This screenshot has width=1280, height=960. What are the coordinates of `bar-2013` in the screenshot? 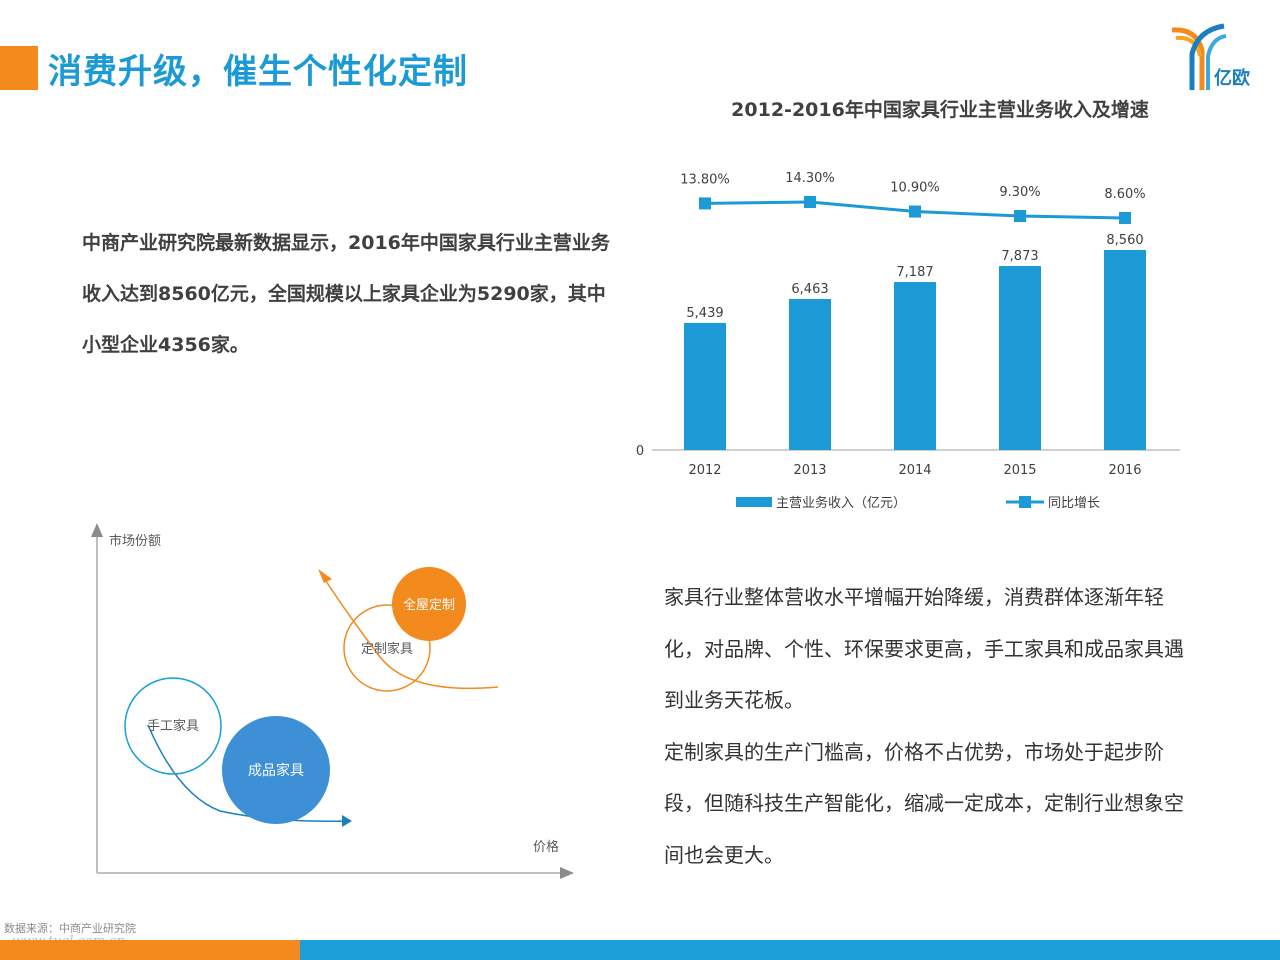 It's located at (810, 374).